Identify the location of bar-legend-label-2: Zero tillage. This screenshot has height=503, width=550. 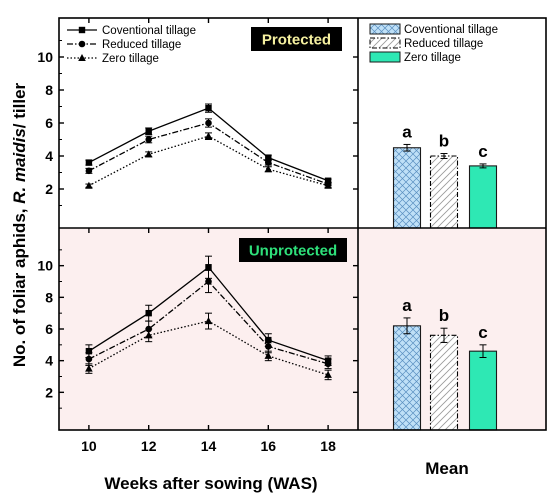
(432, 58).